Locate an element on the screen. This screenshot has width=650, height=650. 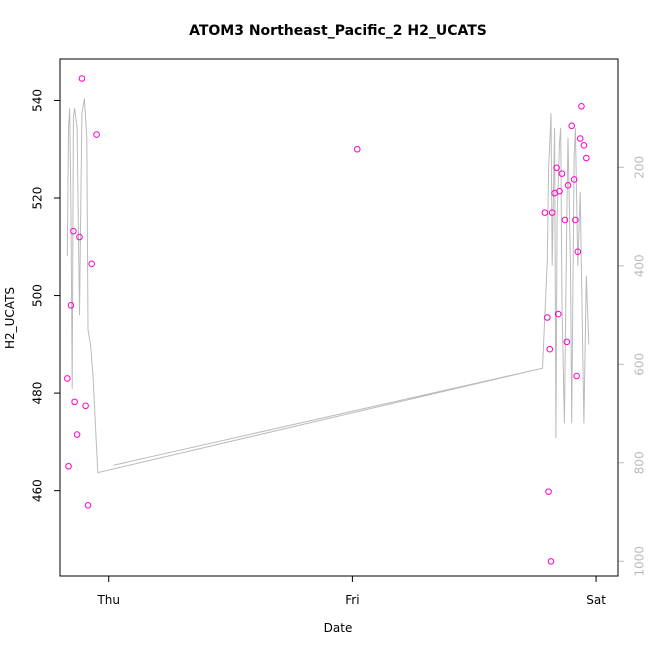
y2-tick-label: 1000 is located at coordinates (640, 561).